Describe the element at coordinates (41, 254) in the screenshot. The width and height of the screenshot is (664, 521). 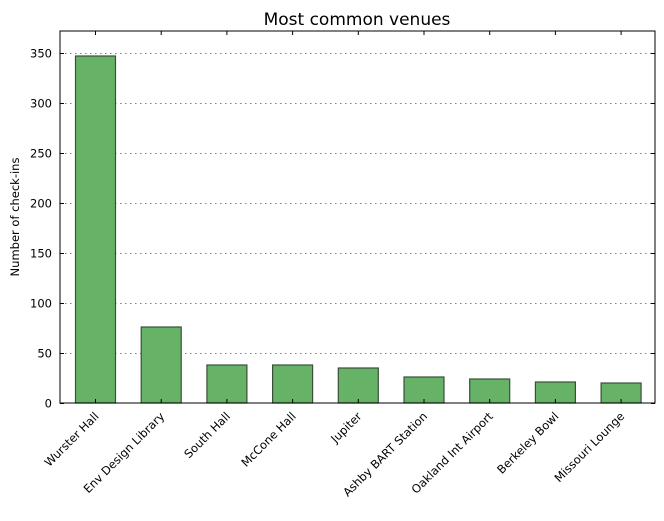
I see `y-tick-label: 150` at that location.